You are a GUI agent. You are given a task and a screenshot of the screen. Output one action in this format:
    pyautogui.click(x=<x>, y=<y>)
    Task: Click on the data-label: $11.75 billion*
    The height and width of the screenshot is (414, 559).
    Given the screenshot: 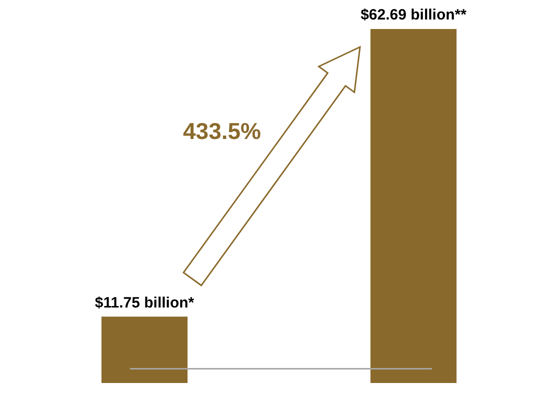 What is the action you would take?
    pyautogui.click(x=144, y=303)
    